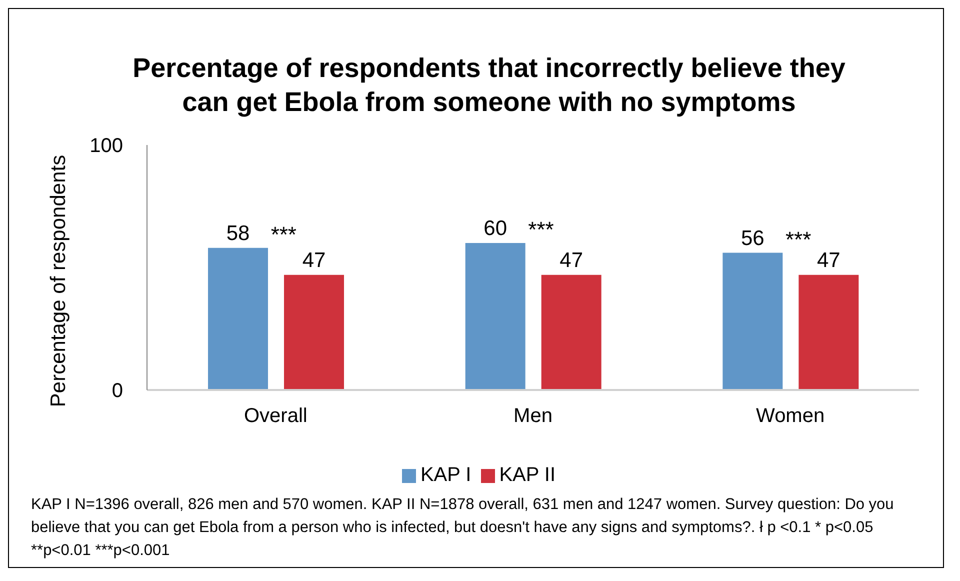  Describe the element at coordinates (238, 233) in the screenshot. I see `data-label: 58` at that location.